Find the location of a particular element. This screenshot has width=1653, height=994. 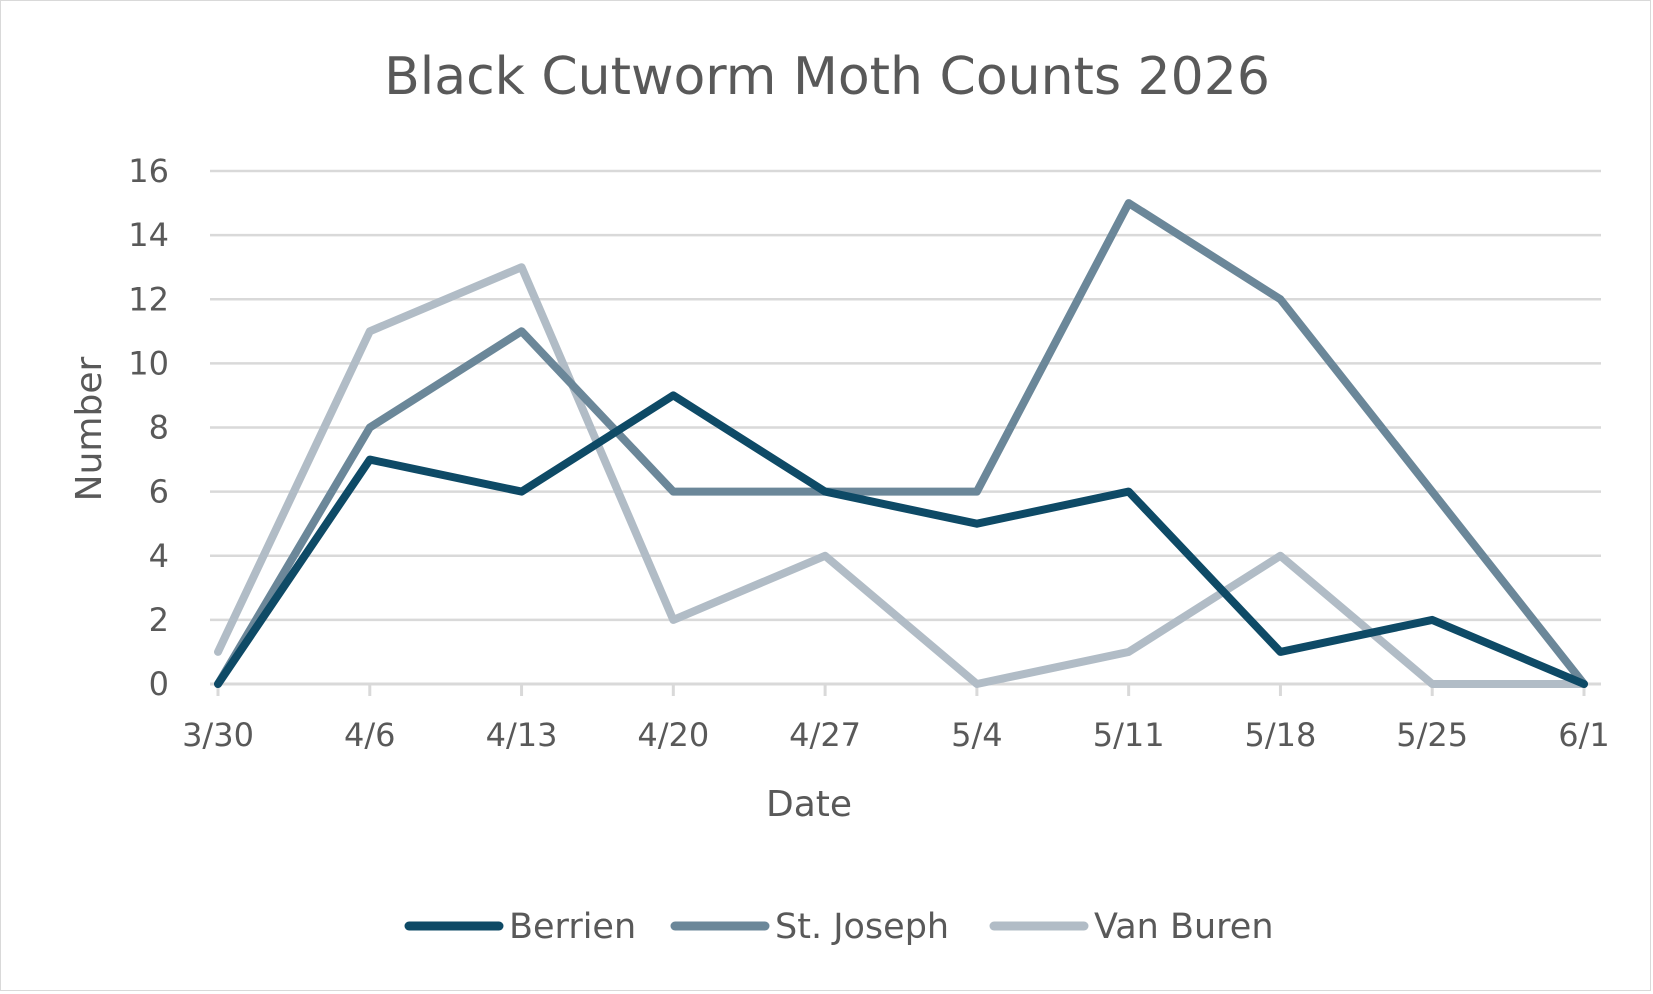

x-tick-label: 5/4 is located at coordinates (977, 735).